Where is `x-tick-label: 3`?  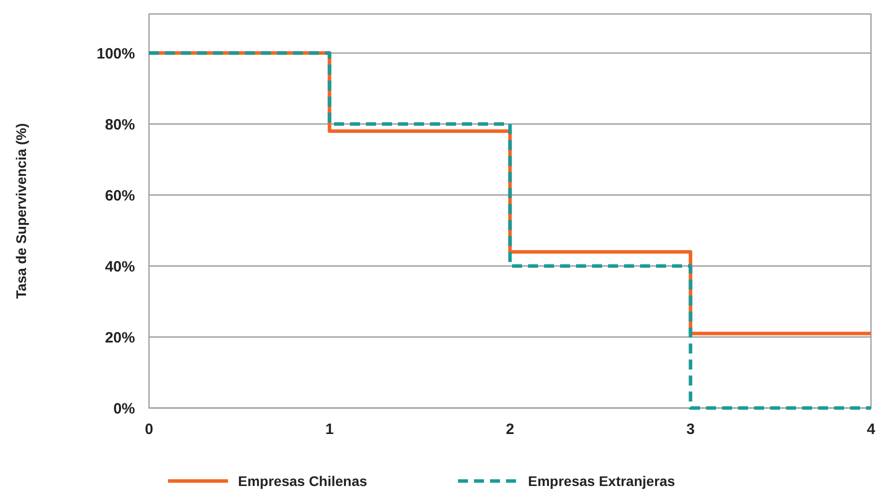 x-tick-label: 3 is located at coordinates (690, 429).